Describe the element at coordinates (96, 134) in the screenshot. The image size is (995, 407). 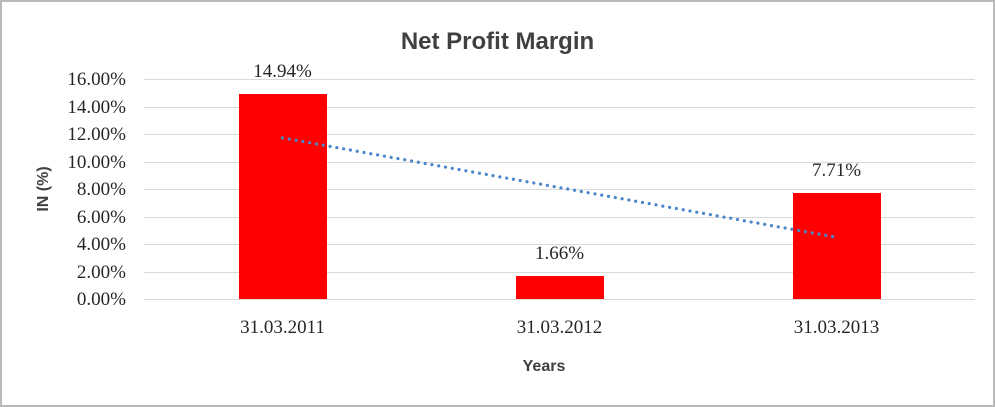
I see `y-tick-label: 12.00%` at that location.